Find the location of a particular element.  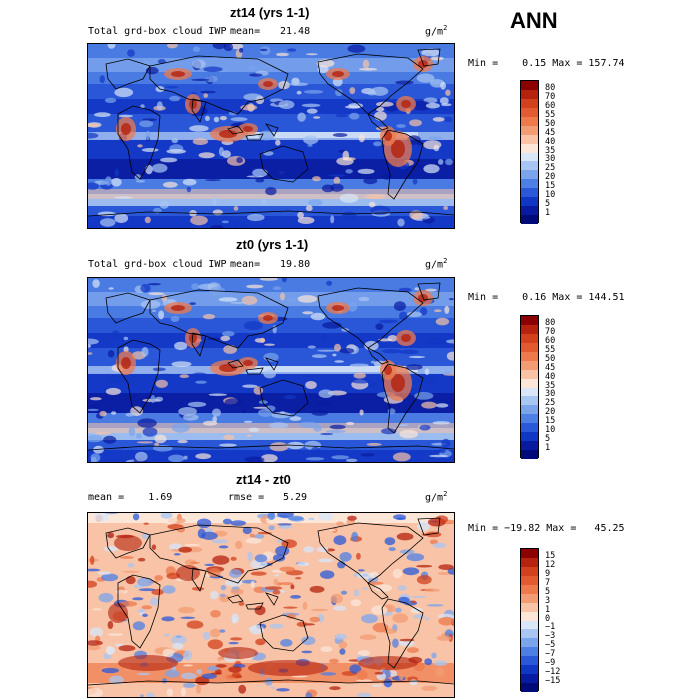

colorbar-label: −9 is located at coordinates (550, 663).